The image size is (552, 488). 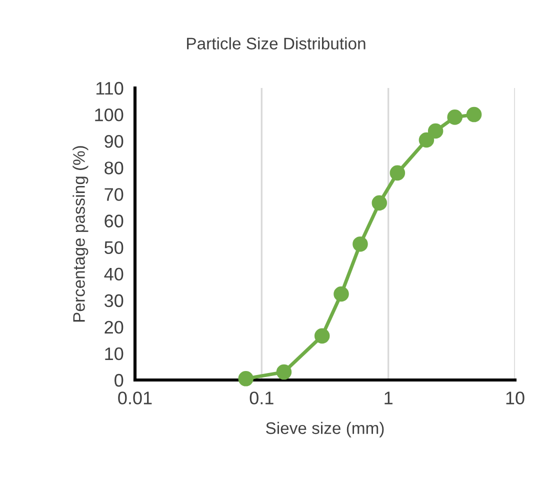 I want to click on y-tick-label: 90, so click(x=114, y=141).